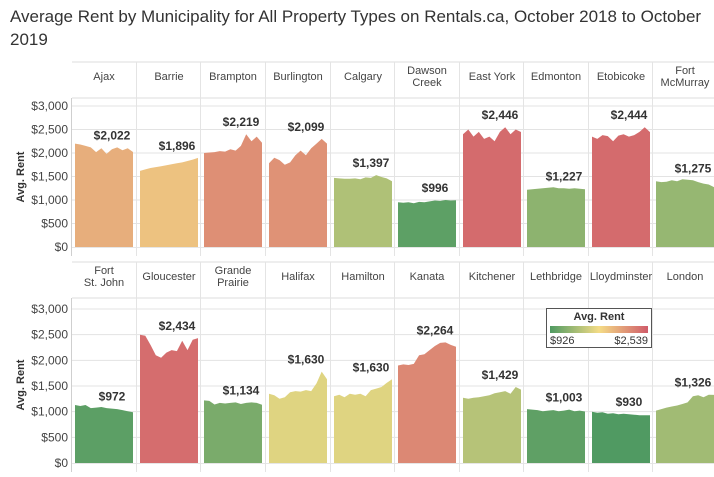 The height and width of the screenshot is (477, 714). Describe the element at coordinates (599, 317) in the screenshot. I see `legend-title: Avg. Rent` at that location.